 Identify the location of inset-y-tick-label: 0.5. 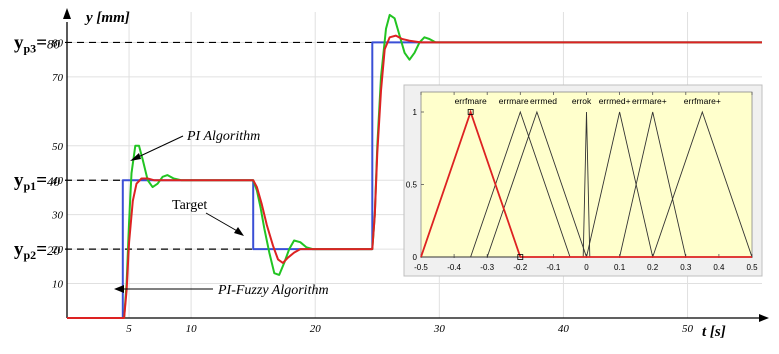
(412, 185).